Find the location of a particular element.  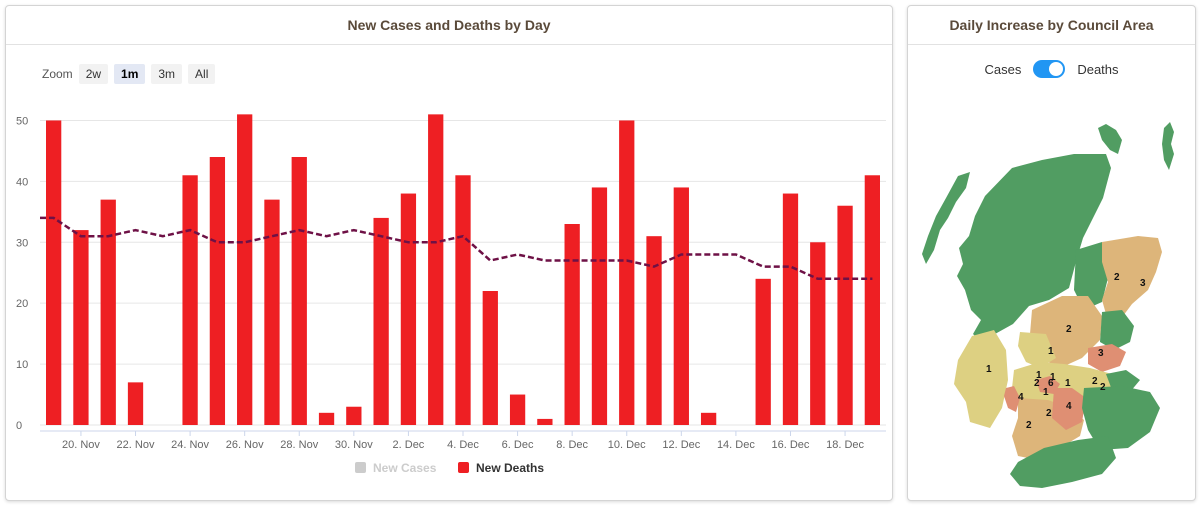

map-region-moray is located at coordinates (1092, 276).